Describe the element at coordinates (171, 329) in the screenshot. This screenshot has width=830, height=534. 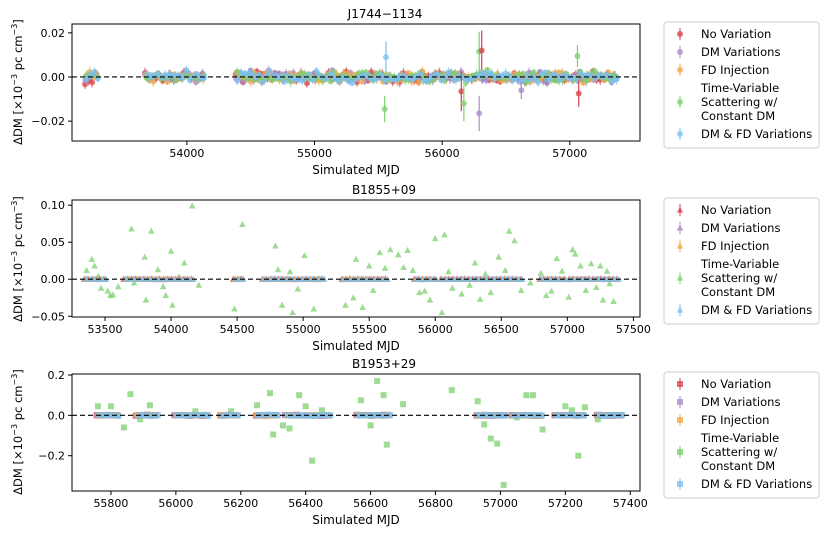
I see `x-tick-label: 54000` at that location.